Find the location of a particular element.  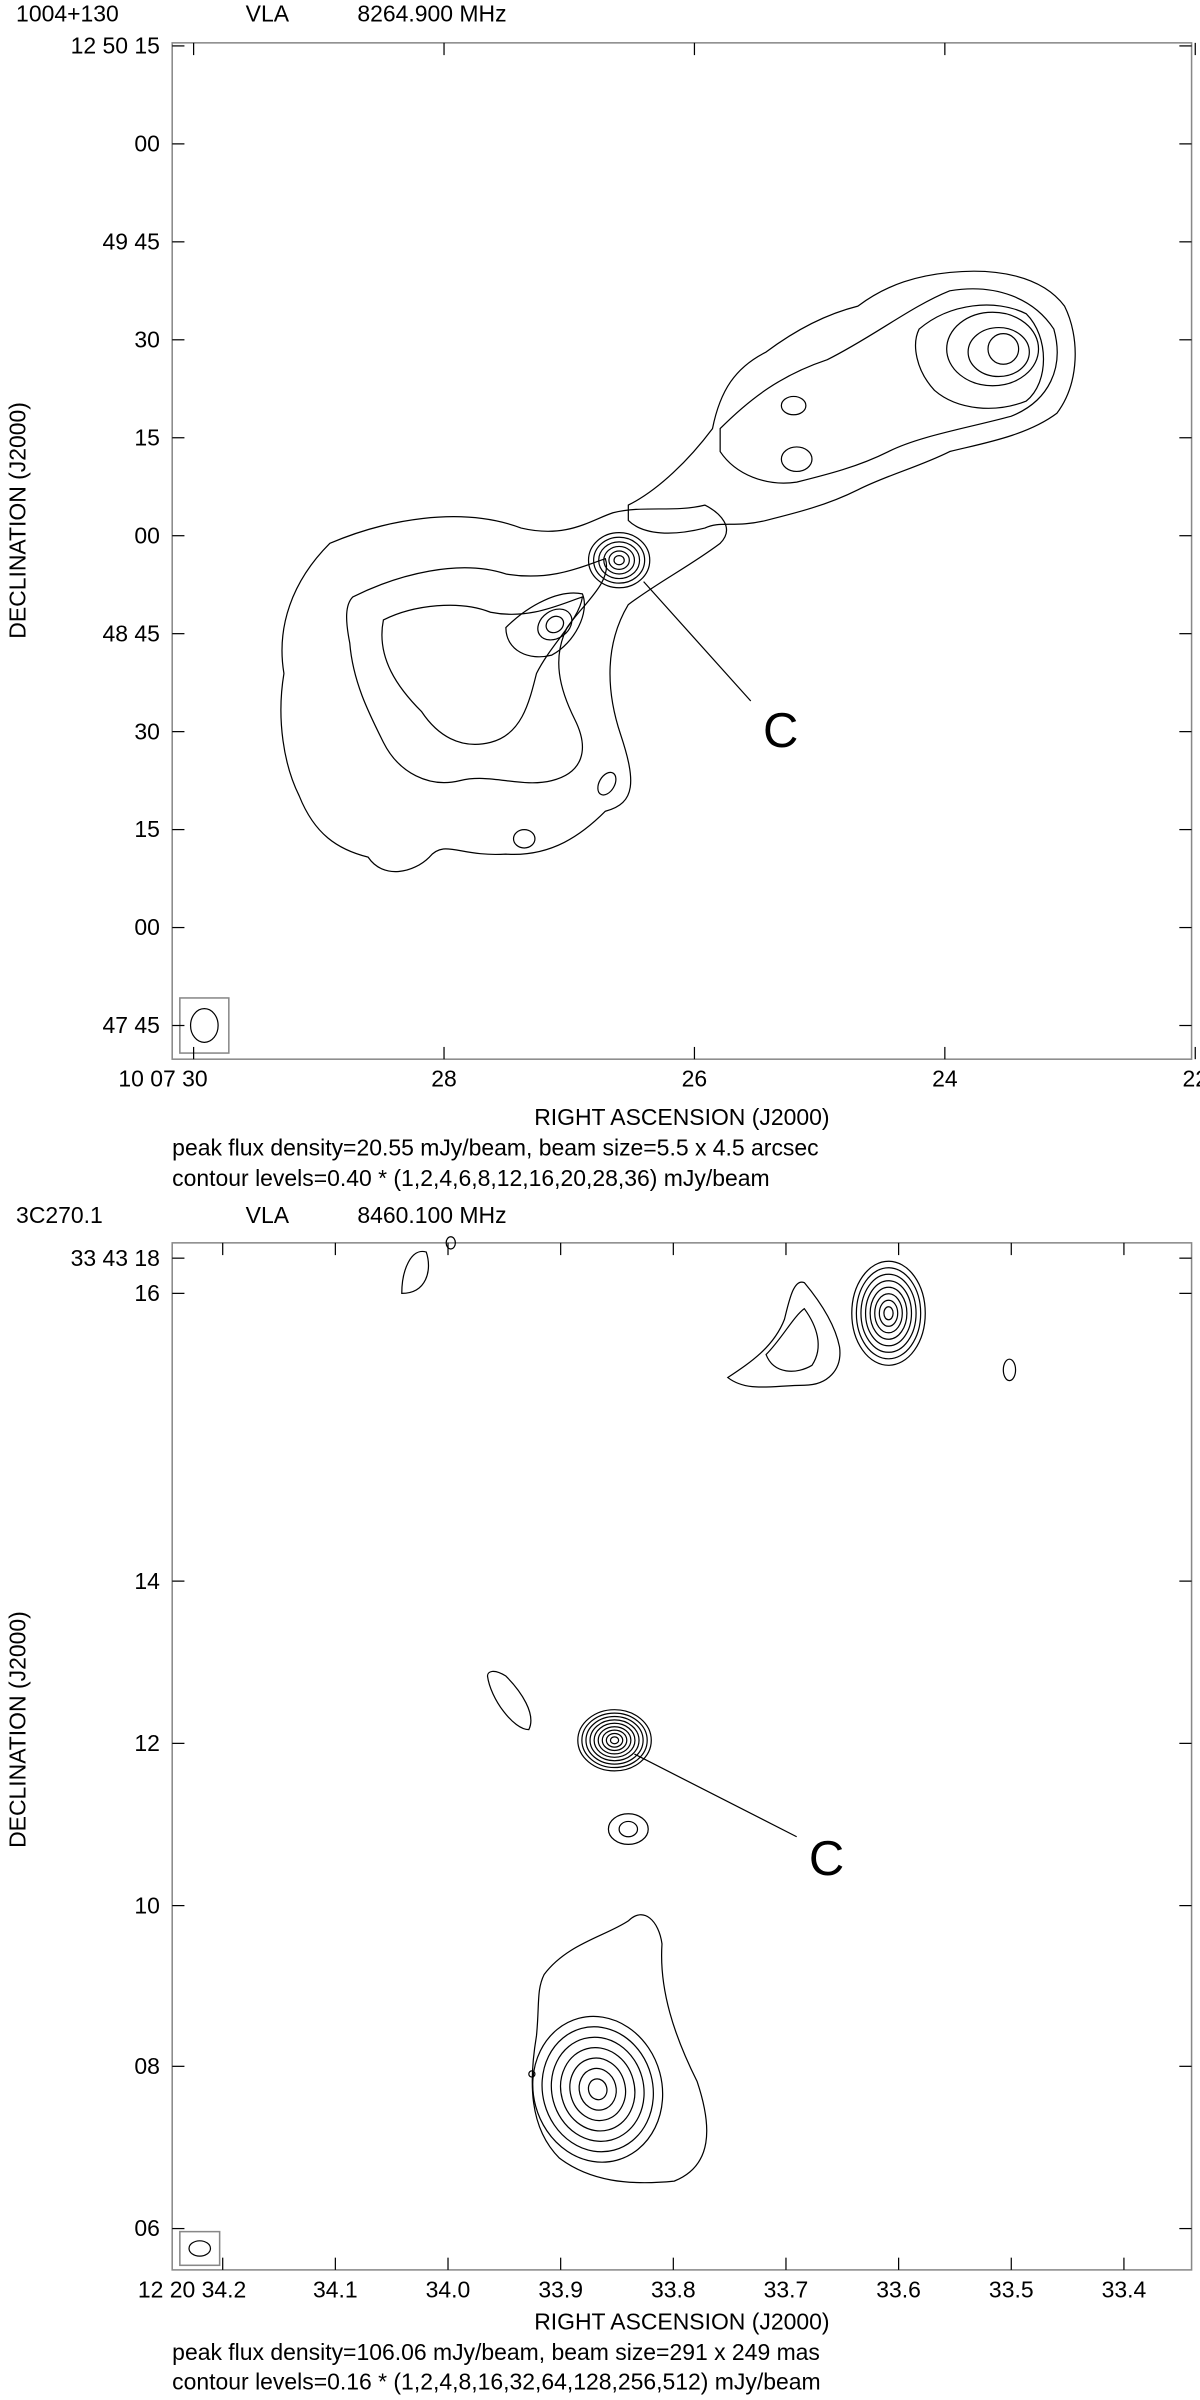

frequency: 8460.100 MHz is located at coordinates (431, 1215).